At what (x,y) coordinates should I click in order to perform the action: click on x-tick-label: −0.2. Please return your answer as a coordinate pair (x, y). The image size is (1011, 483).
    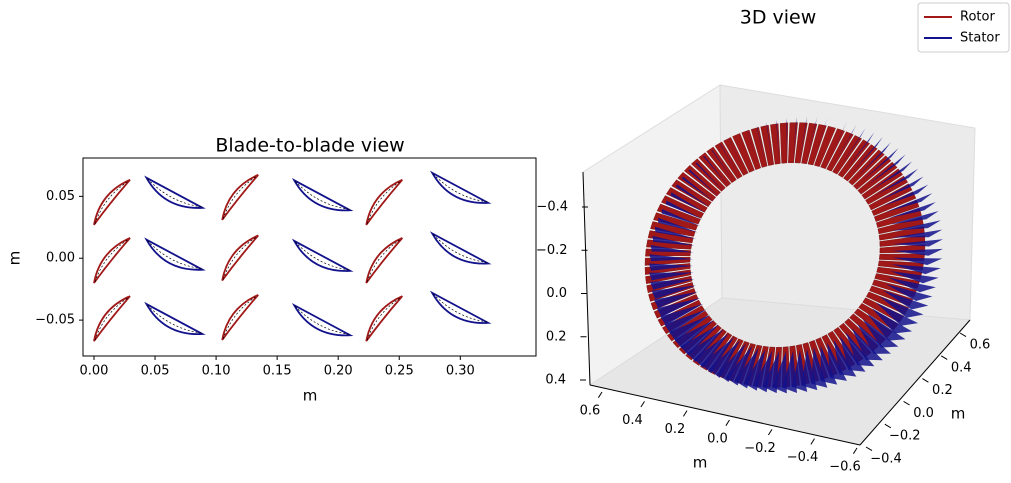
    Looking at the image, I should click on (760, 448).